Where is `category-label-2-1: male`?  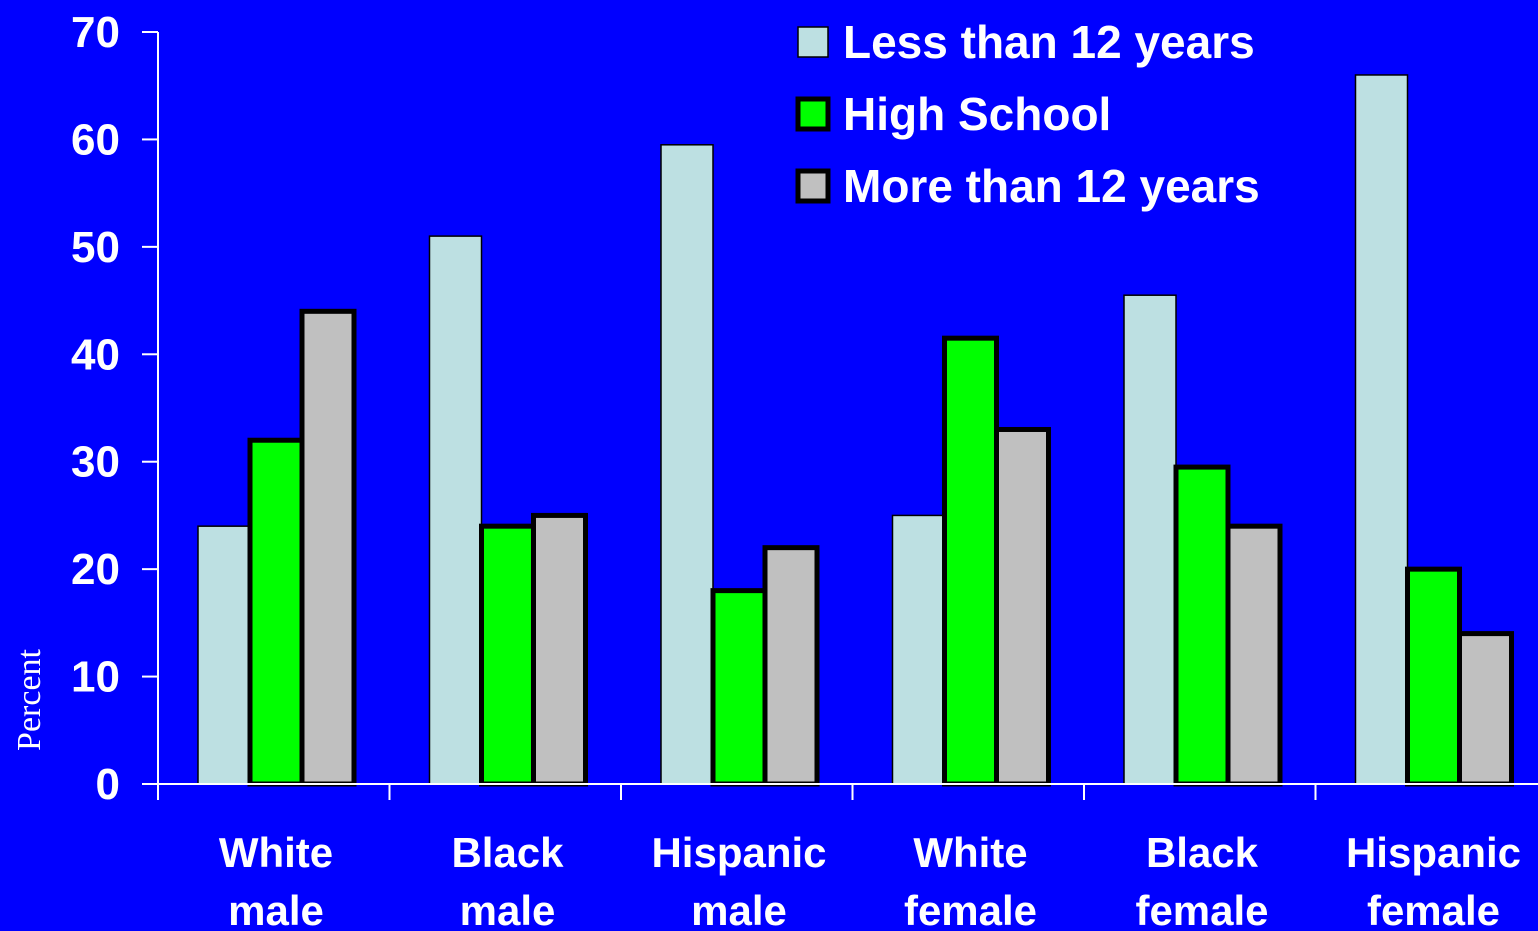 category-label-2-1: male is located at coordinates (739, 909).